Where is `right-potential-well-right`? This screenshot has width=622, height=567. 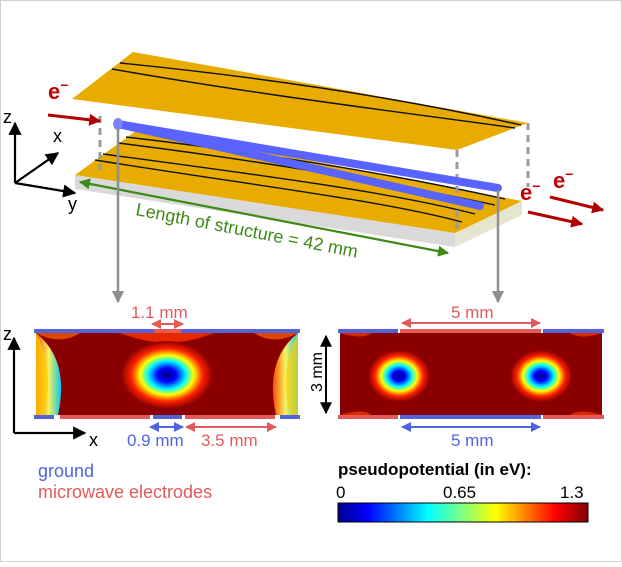
right-potential-well-right is located at coordinates (541, 376).